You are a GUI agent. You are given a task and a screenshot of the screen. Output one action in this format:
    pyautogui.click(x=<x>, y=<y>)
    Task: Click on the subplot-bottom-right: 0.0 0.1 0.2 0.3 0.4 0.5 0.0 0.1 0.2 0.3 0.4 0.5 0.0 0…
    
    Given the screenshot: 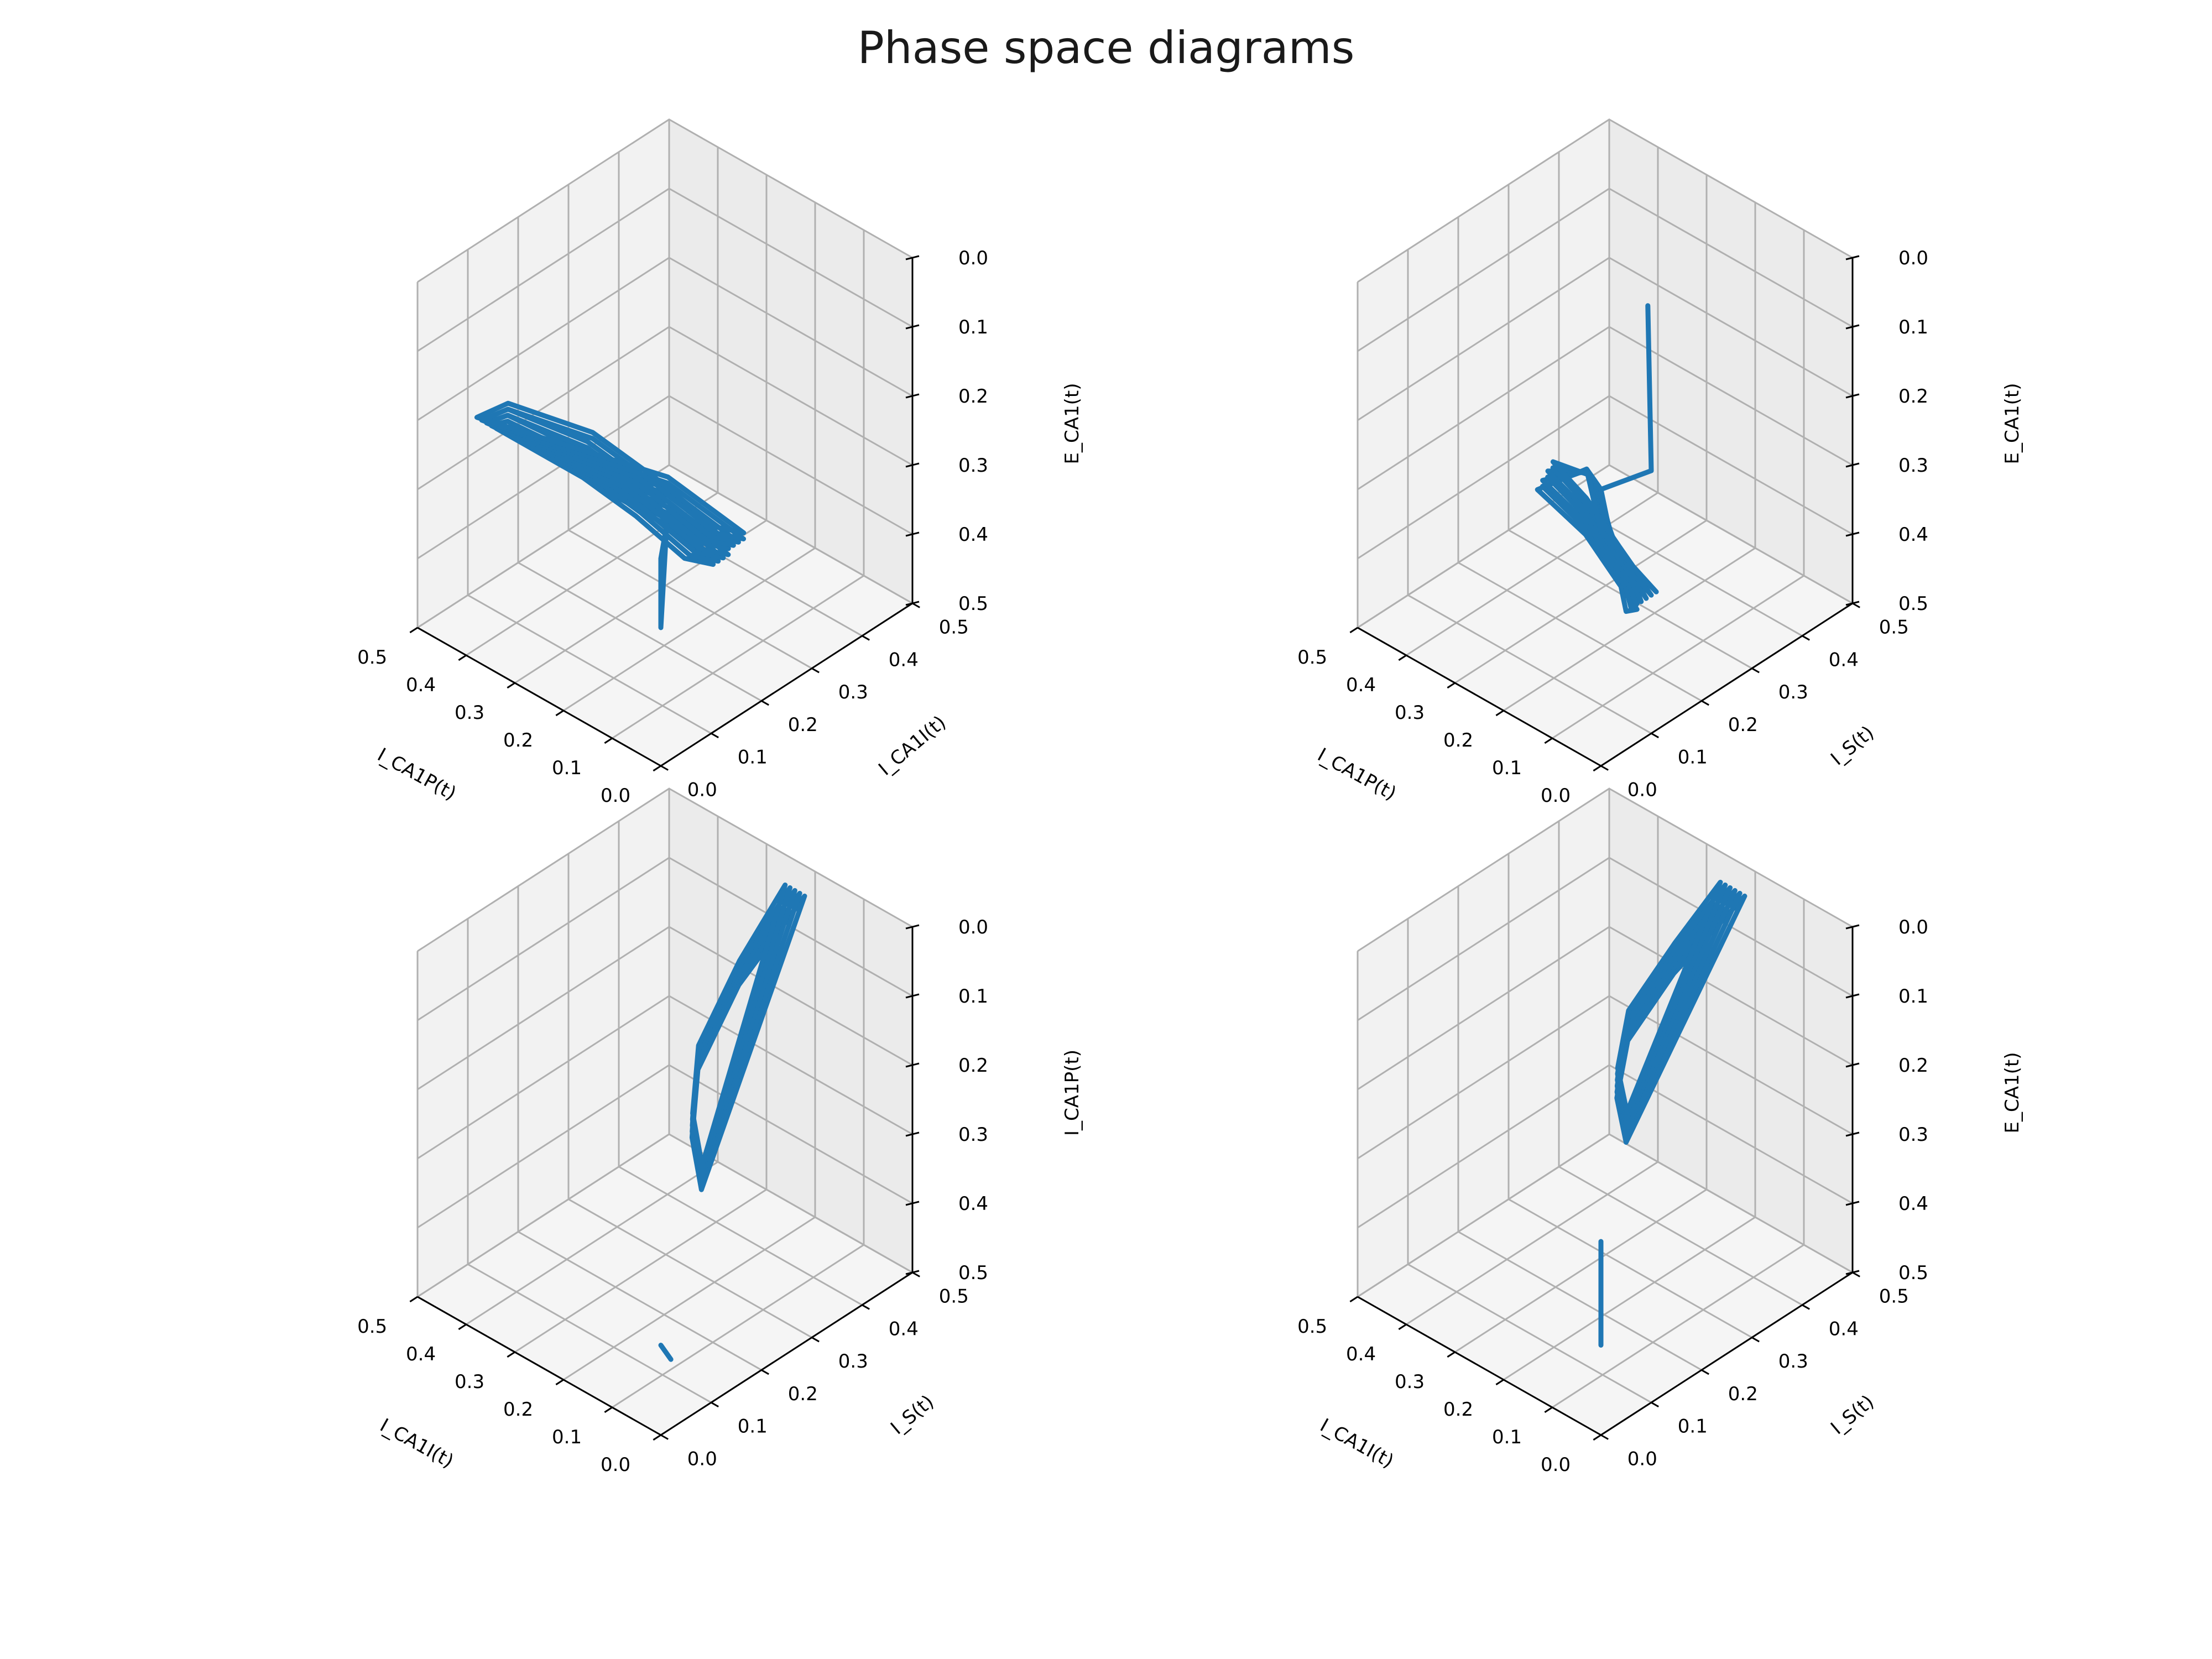 What is the action you would take?
    pyautogui.click(x=1660, y=1131)
    